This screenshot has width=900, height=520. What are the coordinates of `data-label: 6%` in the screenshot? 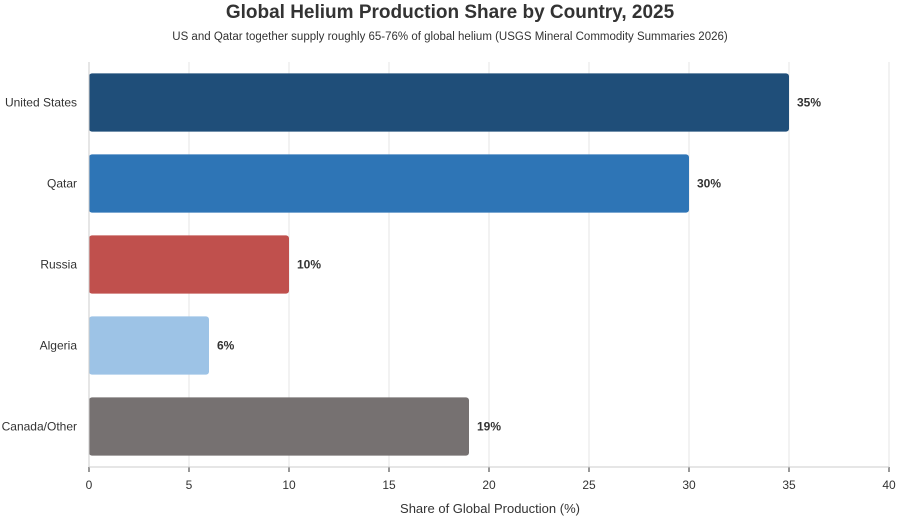 It's located at (226, 346).